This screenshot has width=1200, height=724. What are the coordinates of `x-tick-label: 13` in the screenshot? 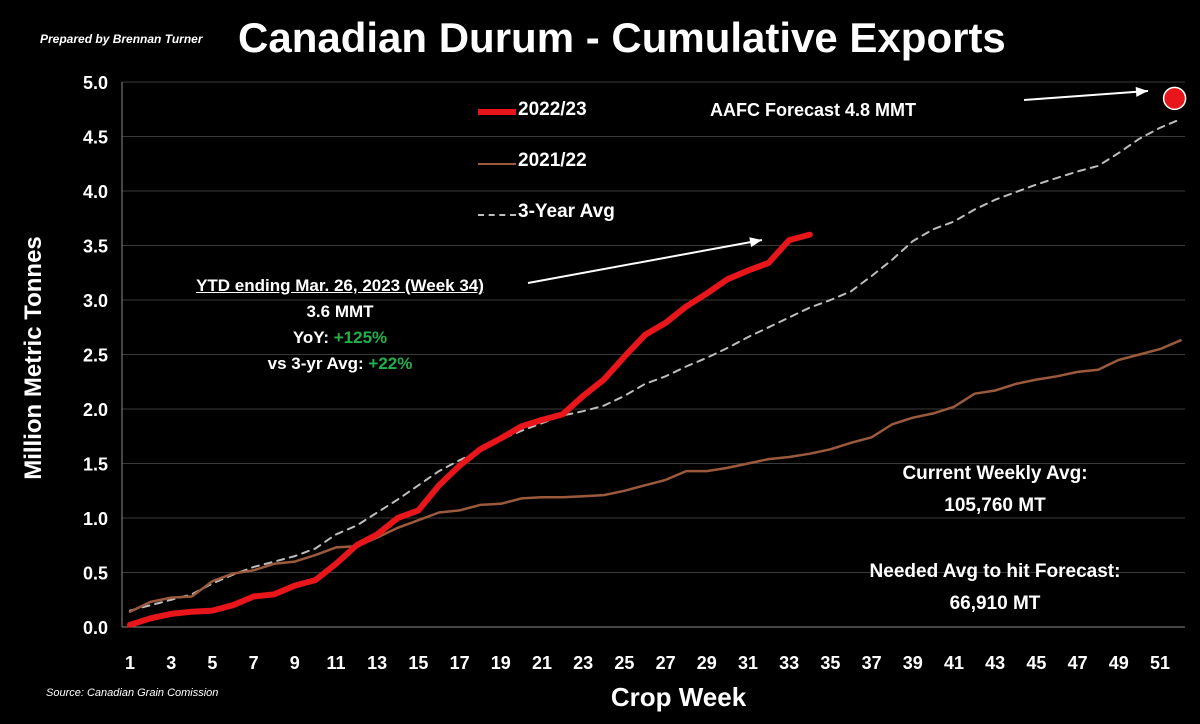 It's located at (377, 663).